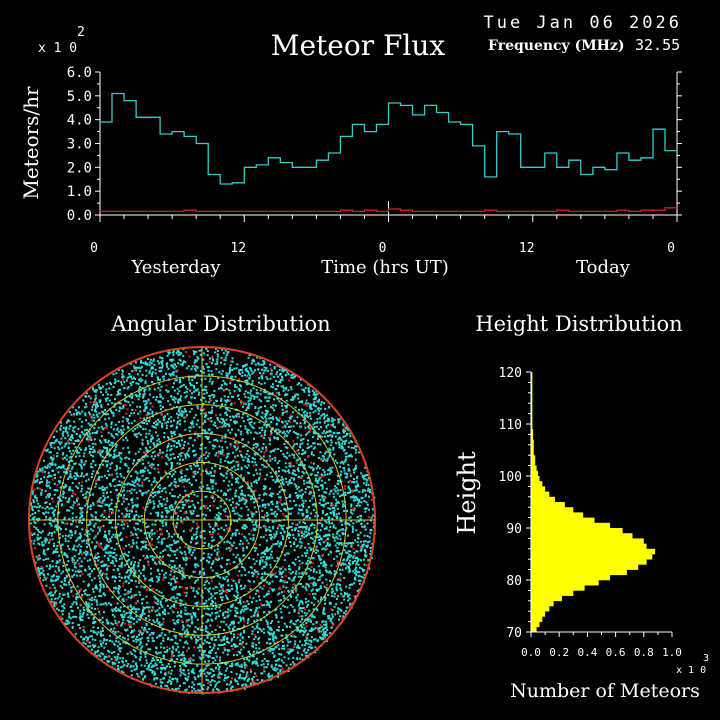 The height and width of the screenshot is (720, 720). I want to click on flux-y-tick-label: 5.0, so click(79, 97).